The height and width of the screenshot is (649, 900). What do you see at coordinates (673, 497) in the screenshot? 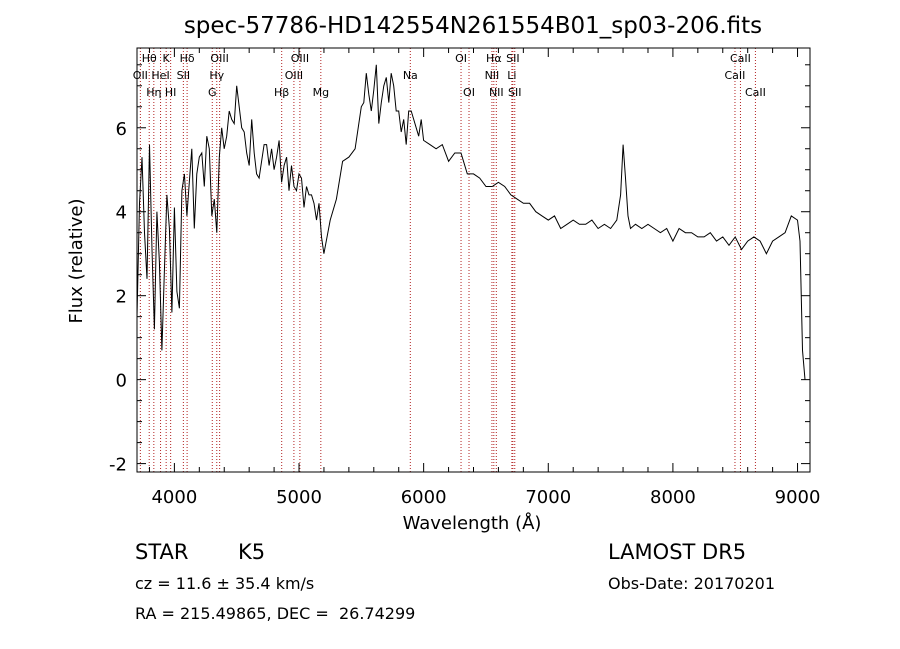
I see `x-tick-label: 8000` at bounding box center [673, 497].